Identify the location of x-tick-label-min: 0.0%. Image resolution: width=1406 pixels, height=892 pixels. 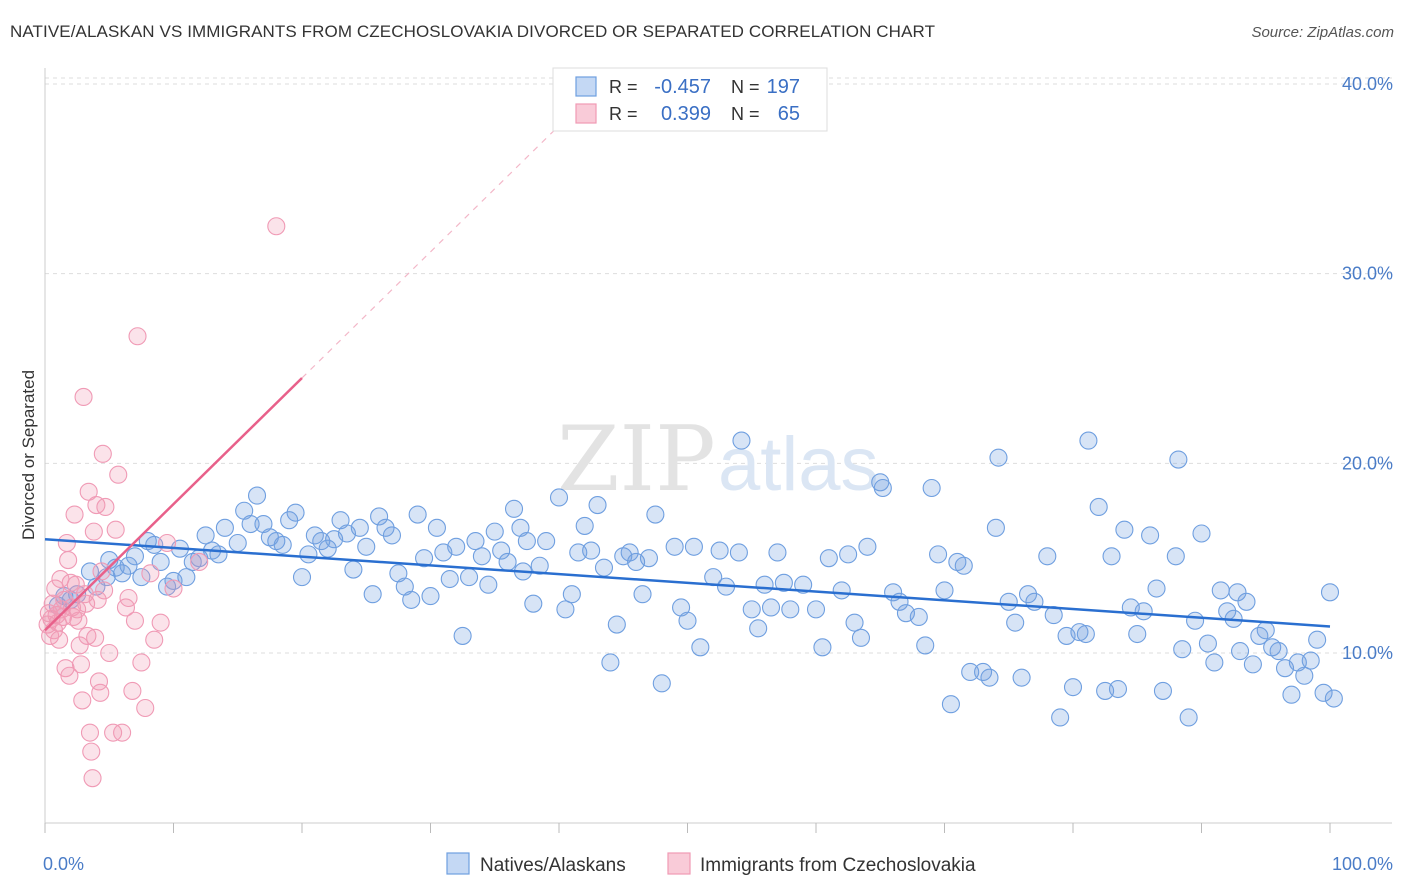
(63, 864).